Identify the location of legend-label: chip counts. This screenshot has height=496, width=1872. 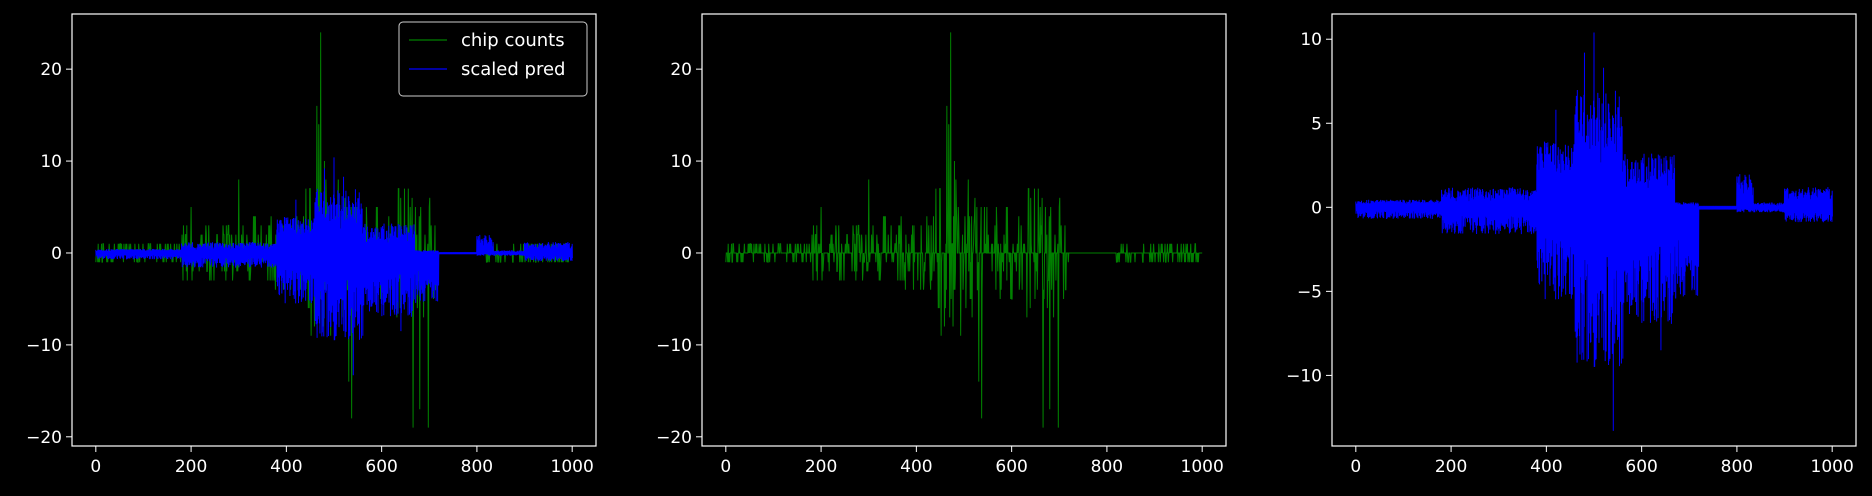
(513, 40).